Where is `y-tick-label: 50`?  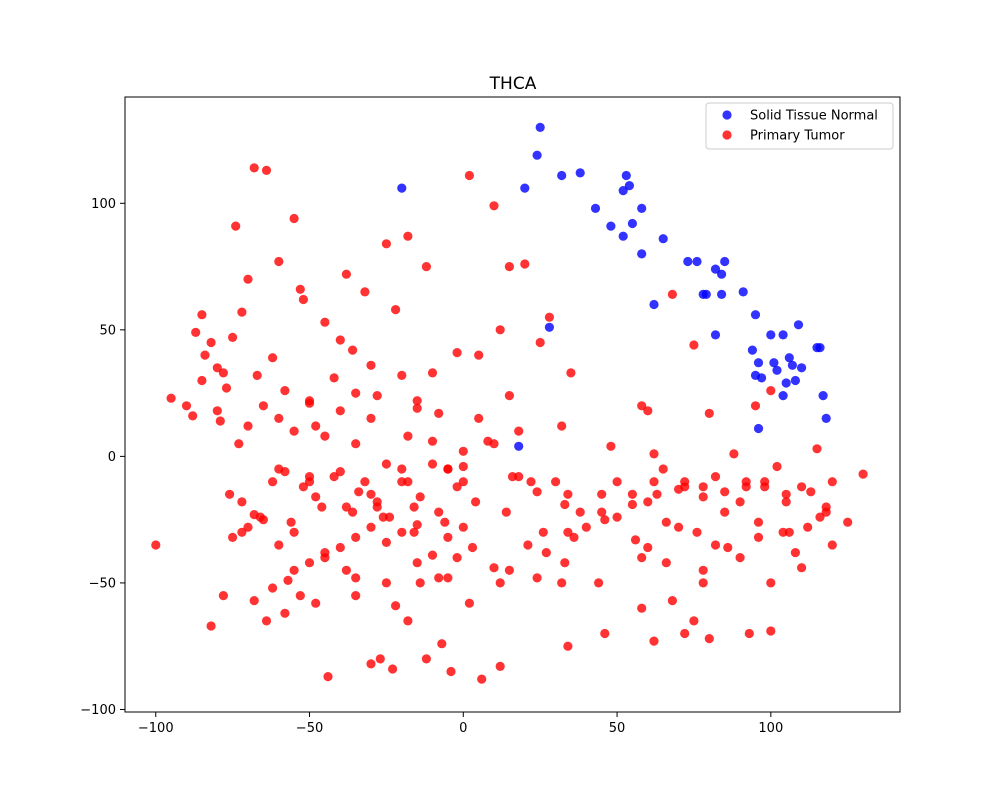
y-tick-label: 50 is located at coordinates (107, 330).